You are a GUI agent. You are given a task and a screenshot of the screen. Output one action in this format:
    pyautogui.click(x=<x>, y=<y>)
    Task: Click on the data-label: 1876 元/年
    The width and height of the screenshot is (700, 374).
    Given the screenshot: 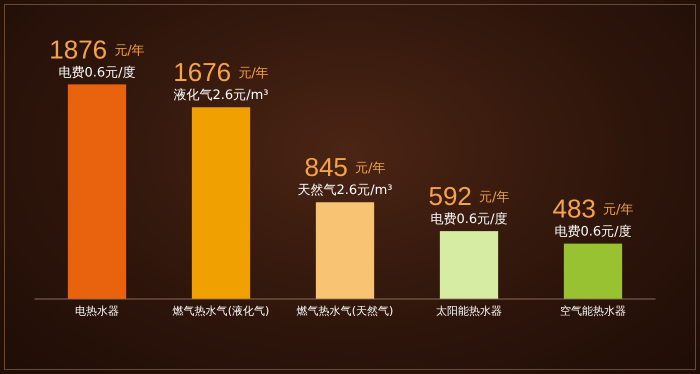 What is the action you would take?
    pyautogui.click(x=97, y=49)
    